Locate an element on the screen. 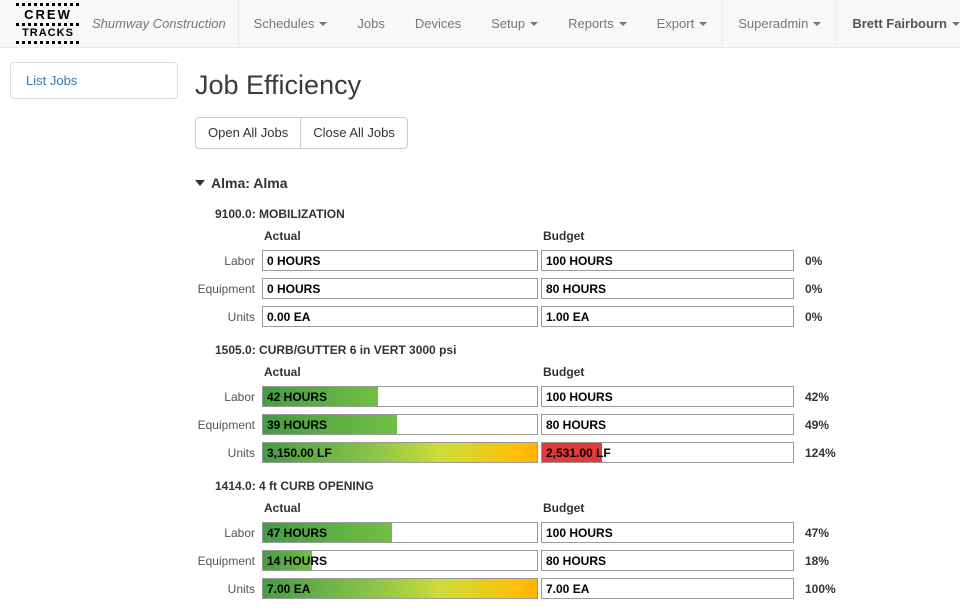  efficiency-row: Labor 42 HOURS 100 HOURS 42% is located at coordinates (515, 397).